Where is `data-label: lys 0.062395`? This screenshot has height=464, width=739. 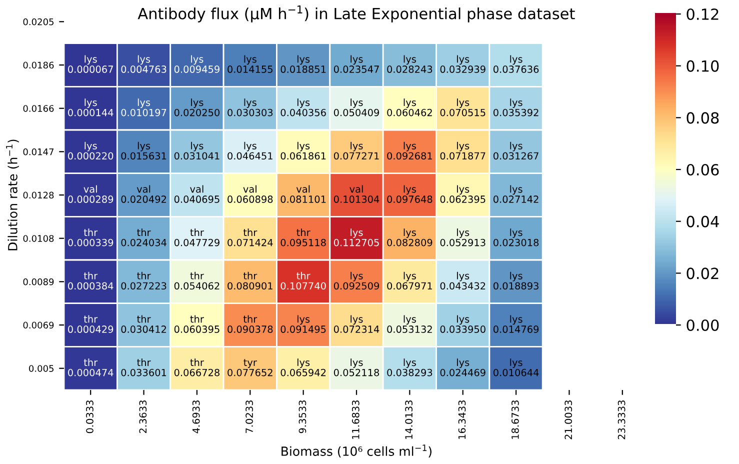
data-label: lys 0.062395 is located at coordinates (463, 194).